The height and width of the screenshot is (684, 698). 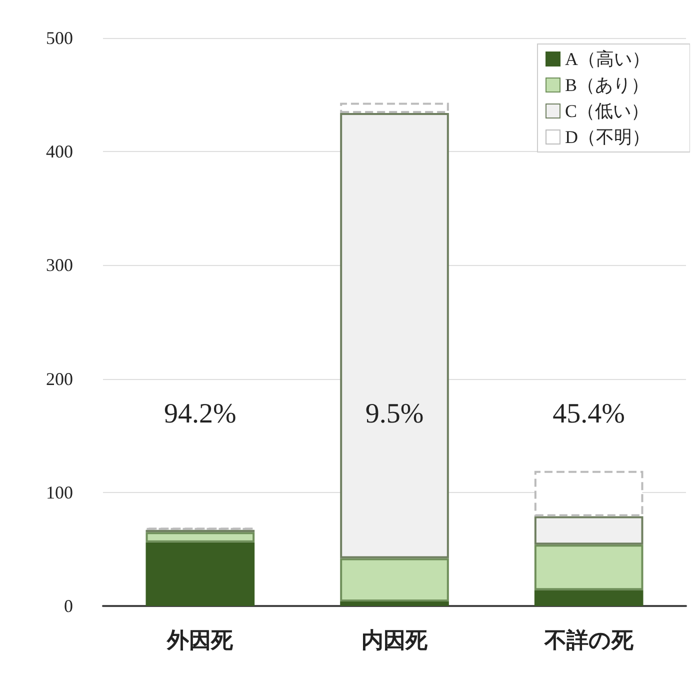 I want to click on legend-label: A（高い）, so click(x=607, y=59).